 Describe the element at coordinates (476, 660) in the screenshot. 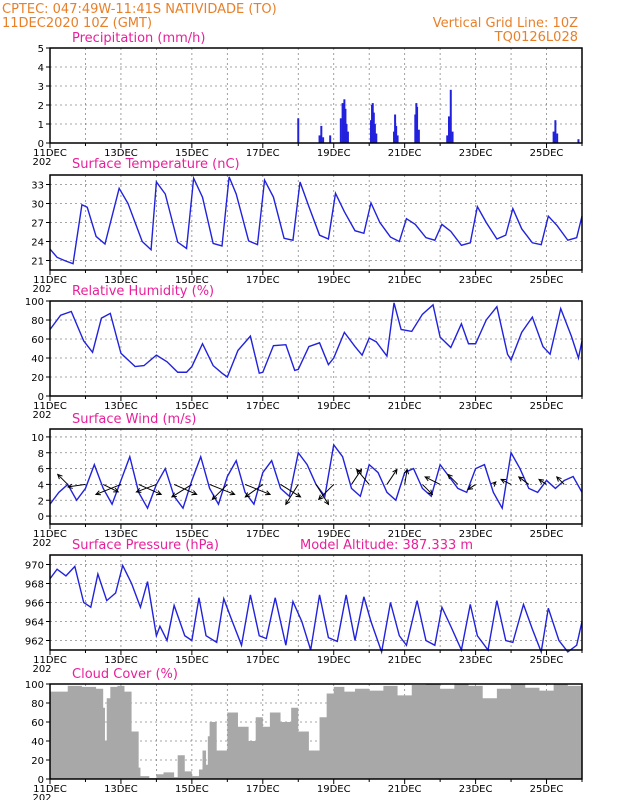

I see `pressure-xtick-label: 23DEC` at that location.